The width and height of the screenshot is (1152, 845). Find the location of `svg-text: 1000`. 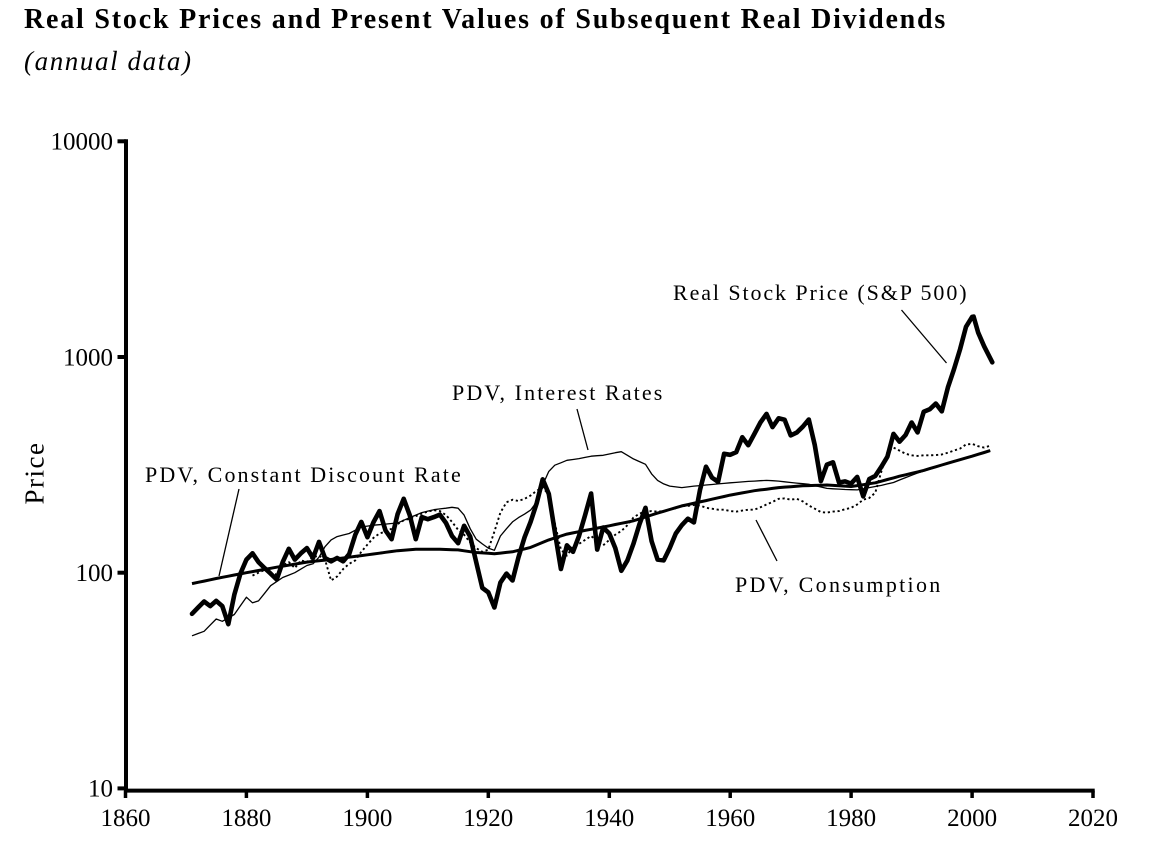

svg-text: 1000 is located at coordinates (88, 357).